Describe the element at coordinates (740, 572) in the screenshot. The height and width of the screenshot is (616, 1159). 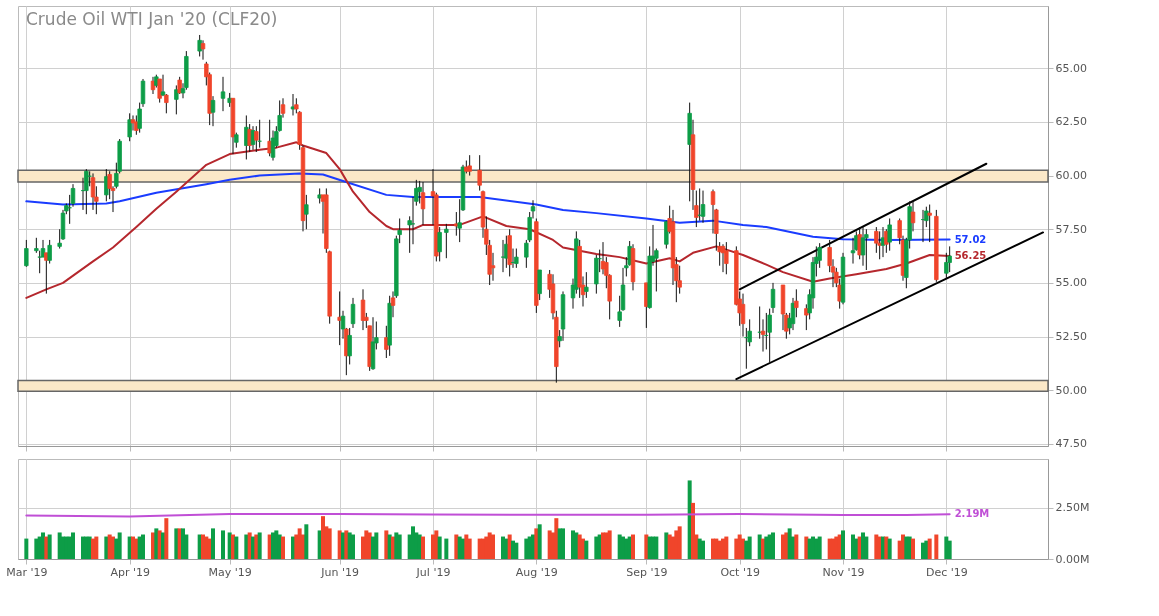
I see `x-tick-label: Oct '19` at that location.